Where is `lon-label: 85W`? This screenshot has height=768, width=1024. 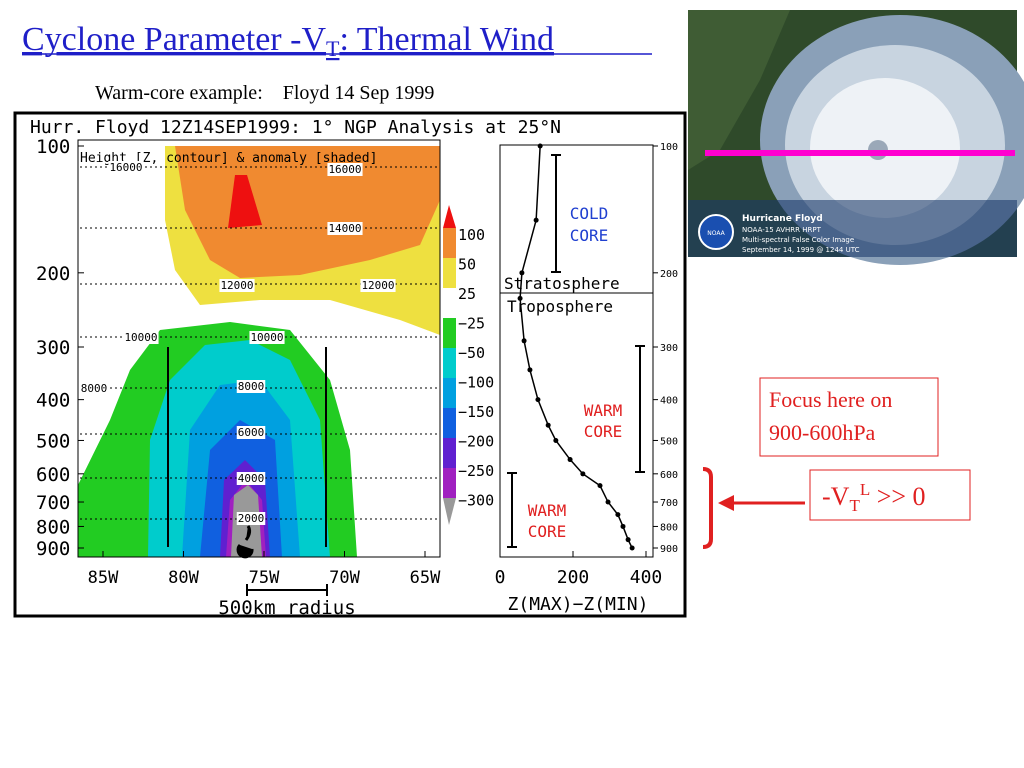 lon-label: 85W is located at coordinates (103, 578).